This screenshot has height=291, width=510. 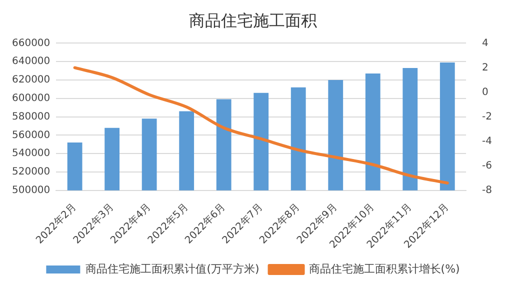 What do you see at coordinates (487, 190) in the screenshot?
I see `y2-tick-label: -8` at bounding box center [487, 190].